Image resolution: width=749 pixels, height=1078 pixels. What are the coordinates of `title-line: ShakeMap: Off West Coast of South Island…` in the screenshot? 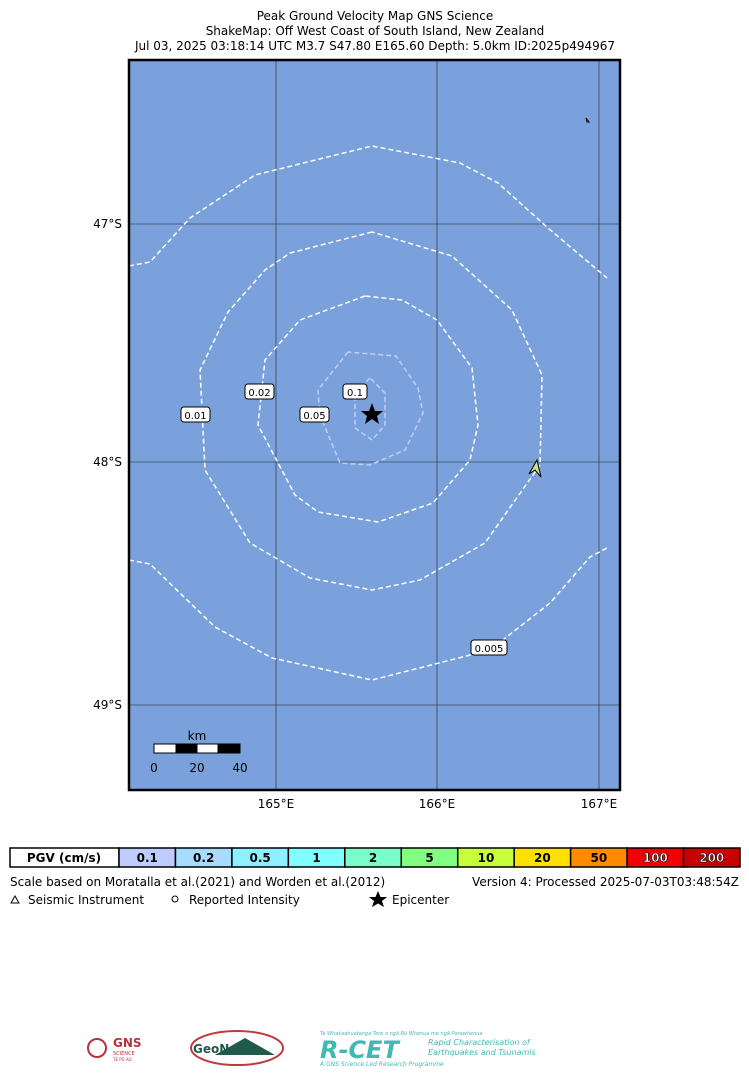 It's located at (375, 31).